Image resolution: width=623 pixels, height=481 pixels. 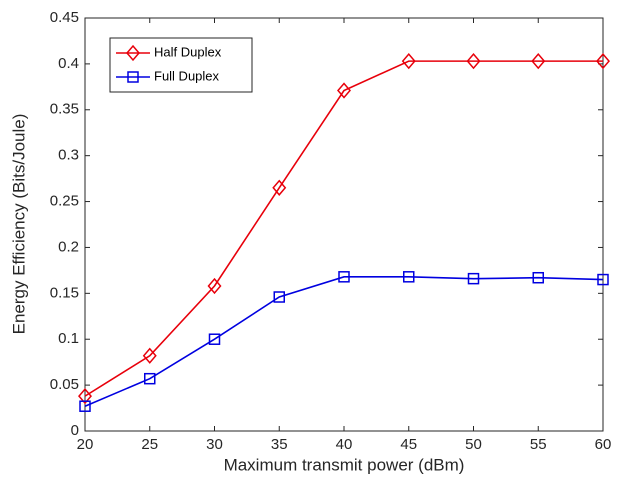 I want to click on y-tick-label: 0.25, so click(x=64, y=201).